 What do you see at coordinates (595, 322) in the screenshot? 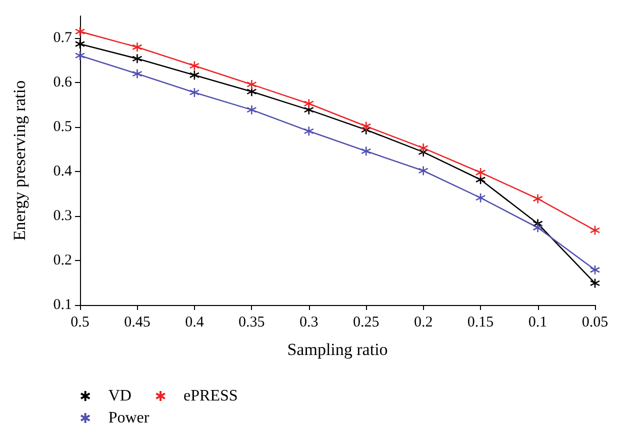
I see `x-tick-label: 0.05` at bounding box center [595, 322].